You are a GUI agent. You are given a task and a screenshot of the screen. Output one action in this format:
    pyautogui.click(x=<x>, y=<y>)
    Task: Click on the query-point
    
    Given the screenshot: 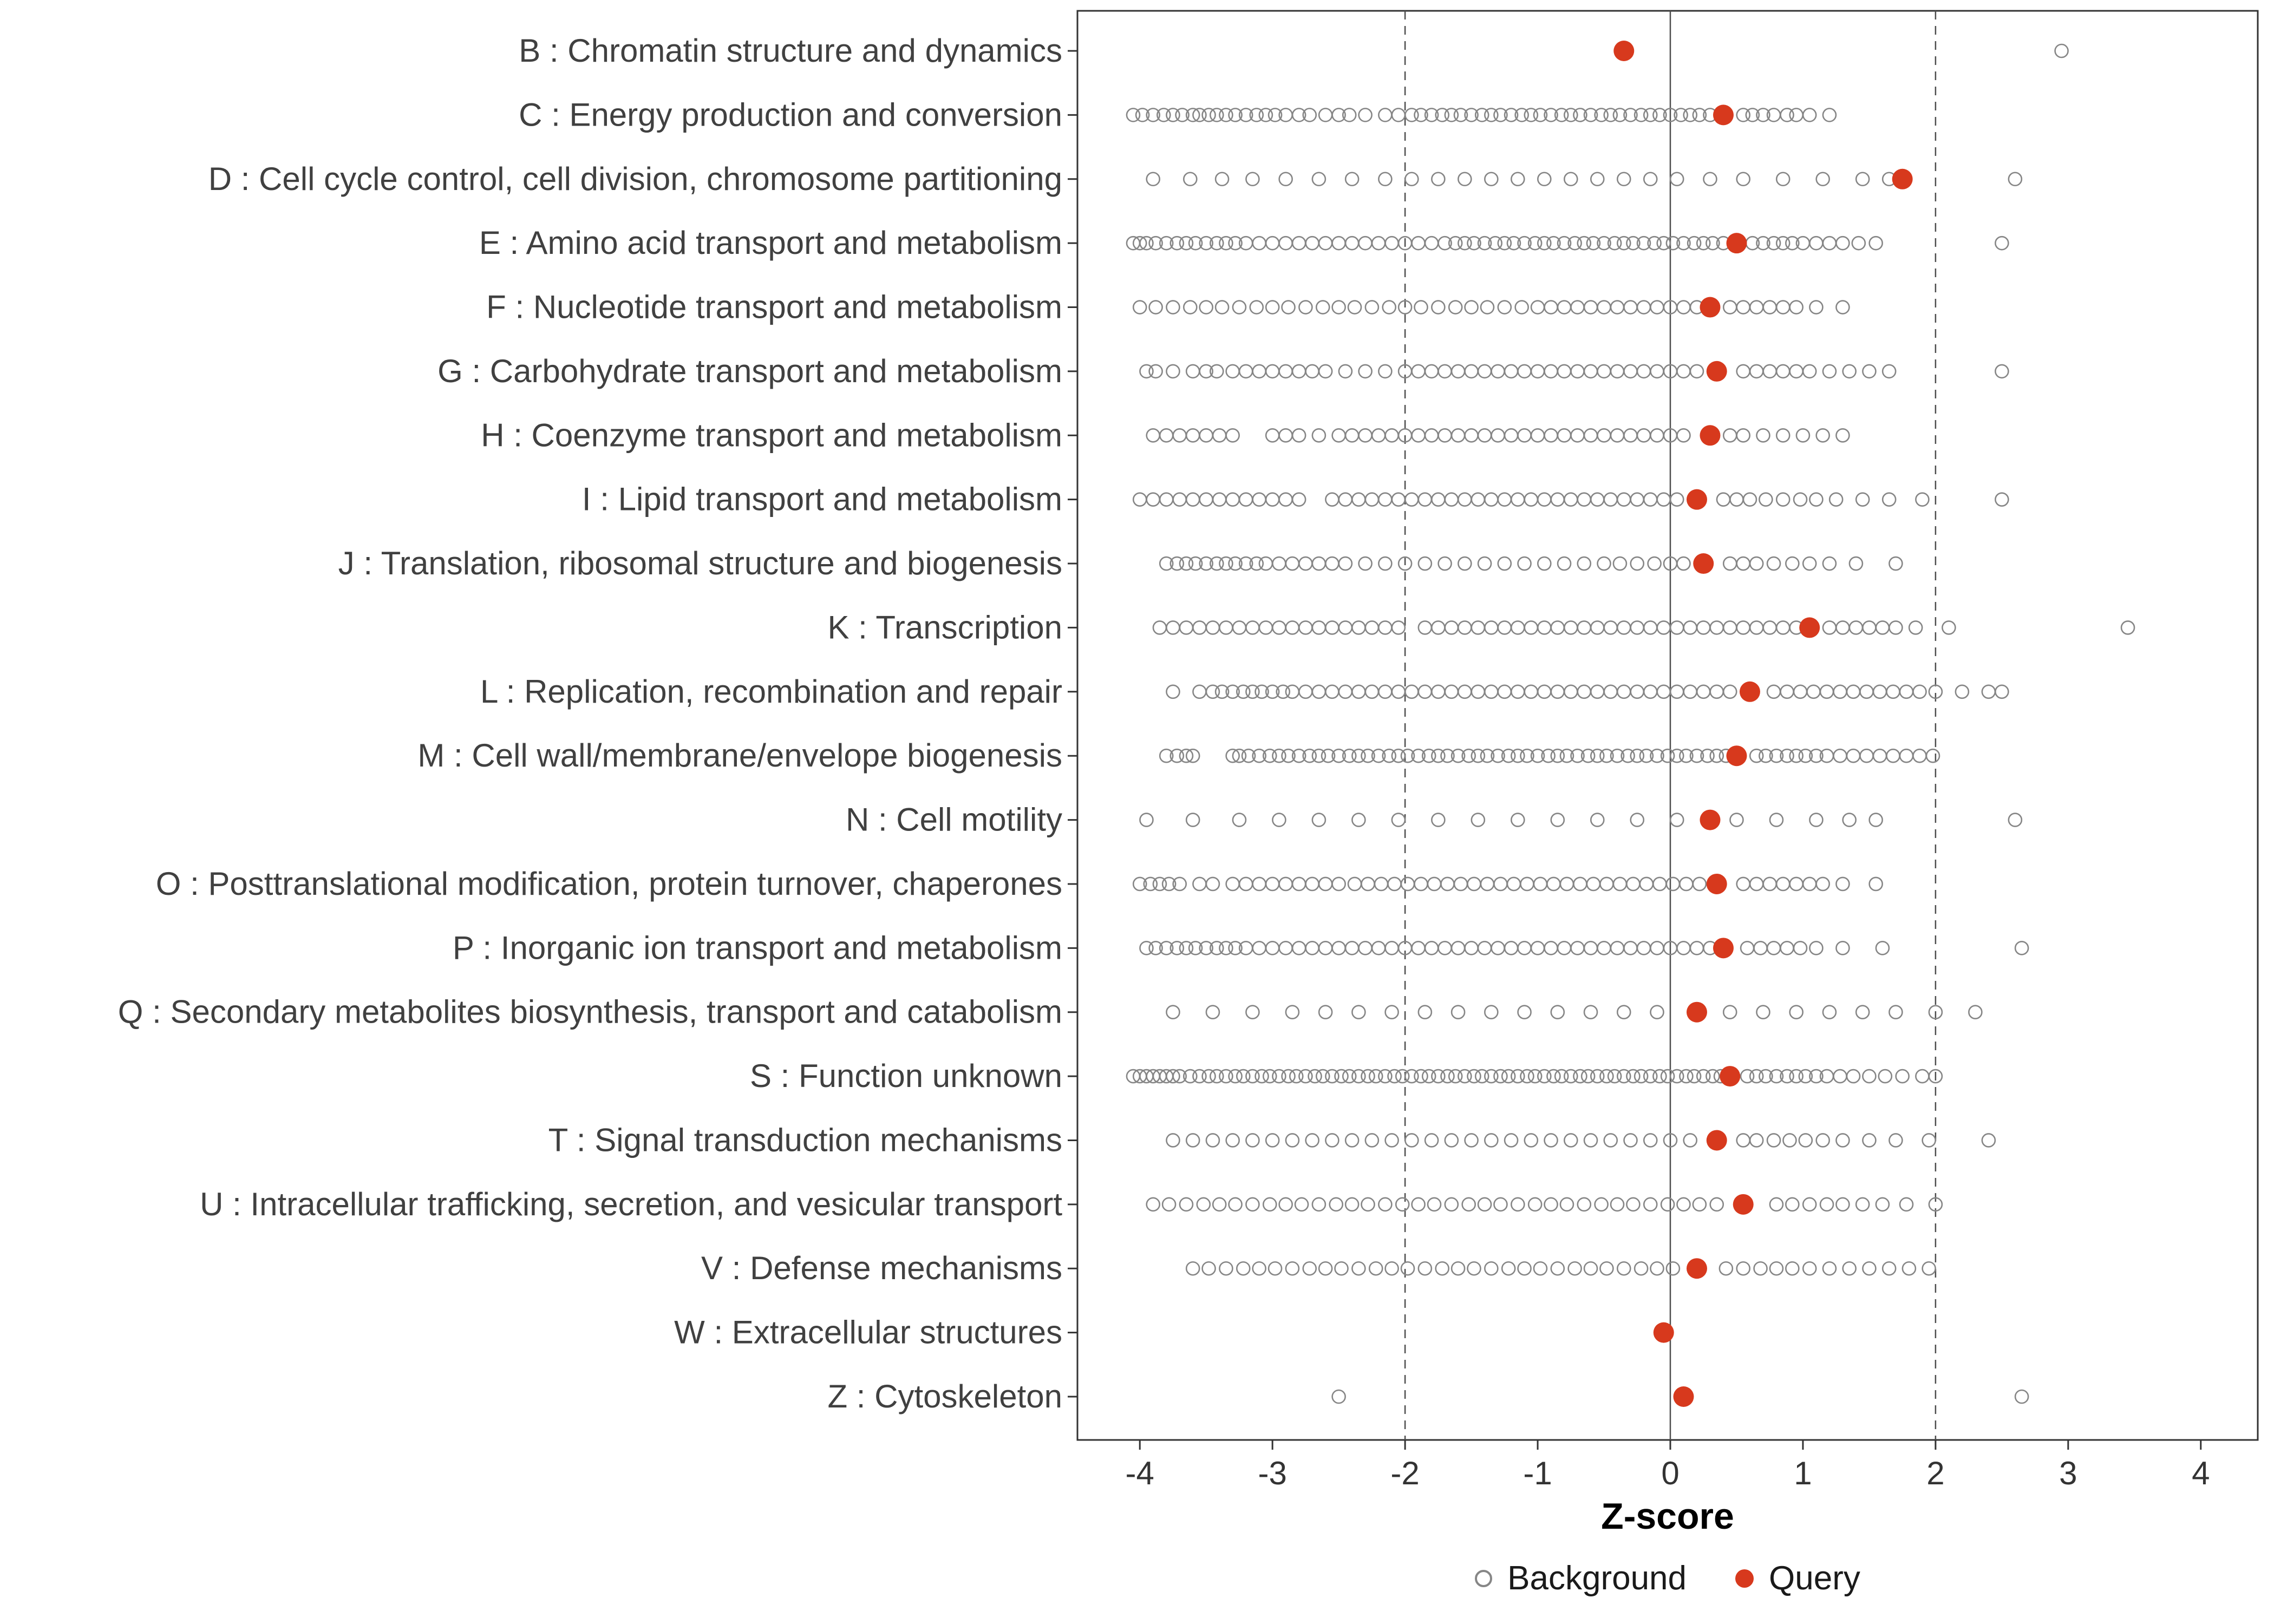 What is the action you would take?
    pyautogui.click(x=1744, y=1204)
    